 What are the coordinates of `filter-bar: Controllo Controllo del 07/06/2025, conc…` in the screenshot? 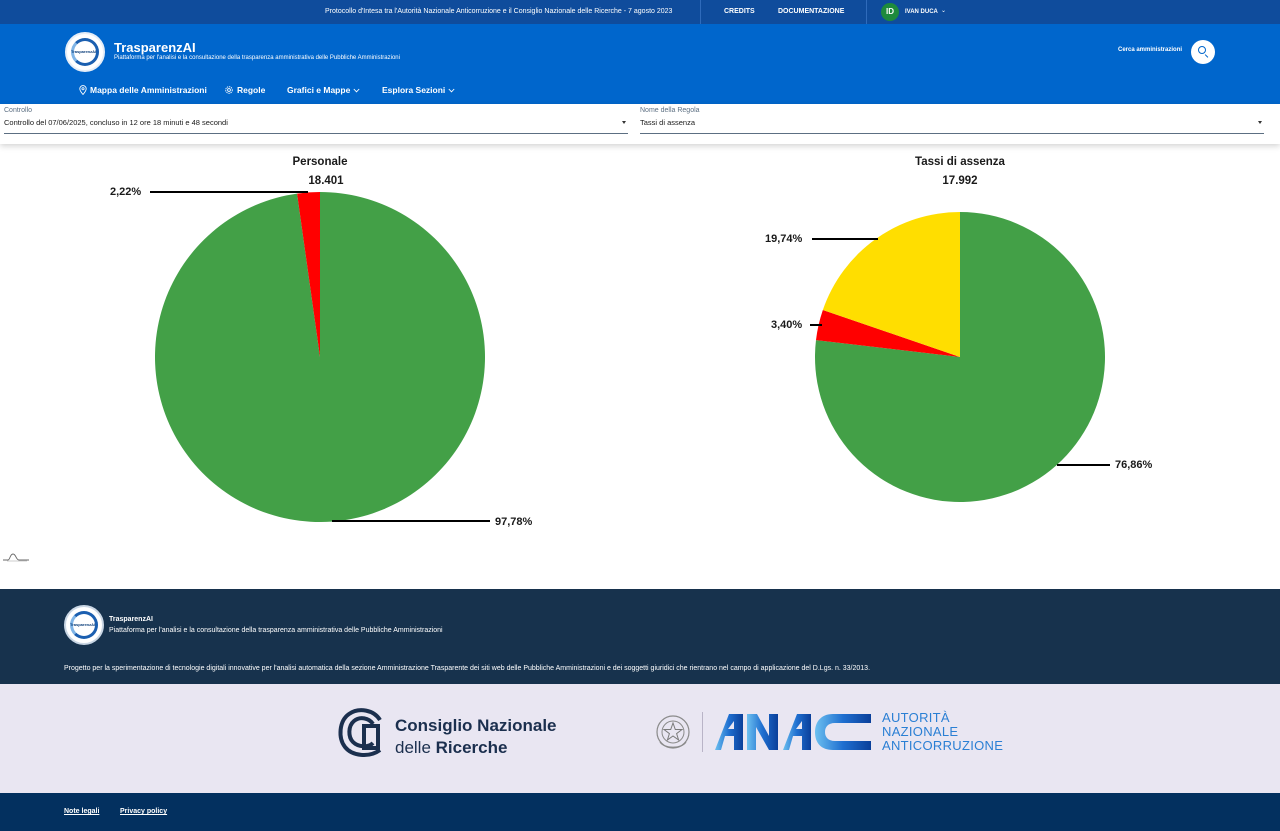 It's located at (640, 124).